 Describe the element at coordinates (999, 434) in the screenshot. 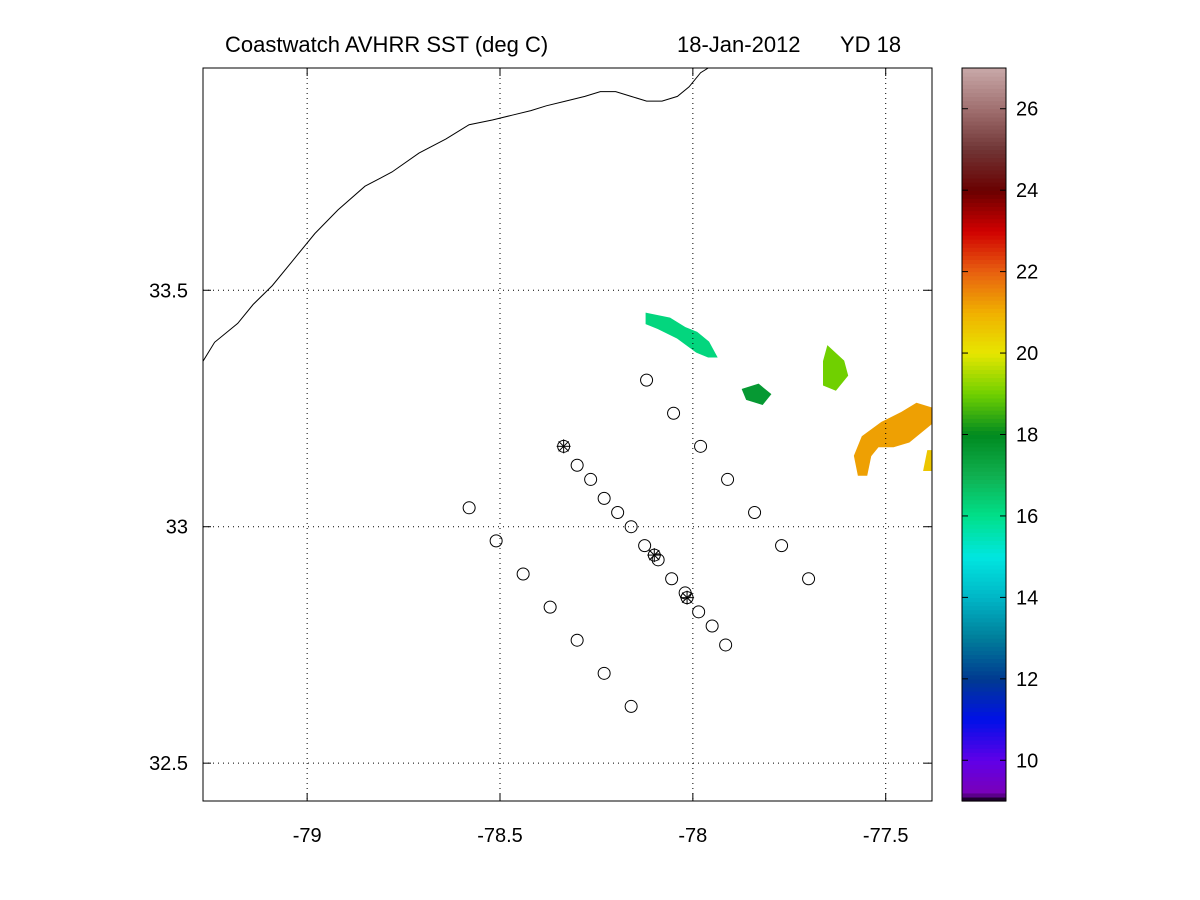

I see `colorbar: 10 12 14 16 18 20 22 24 26` at that location.